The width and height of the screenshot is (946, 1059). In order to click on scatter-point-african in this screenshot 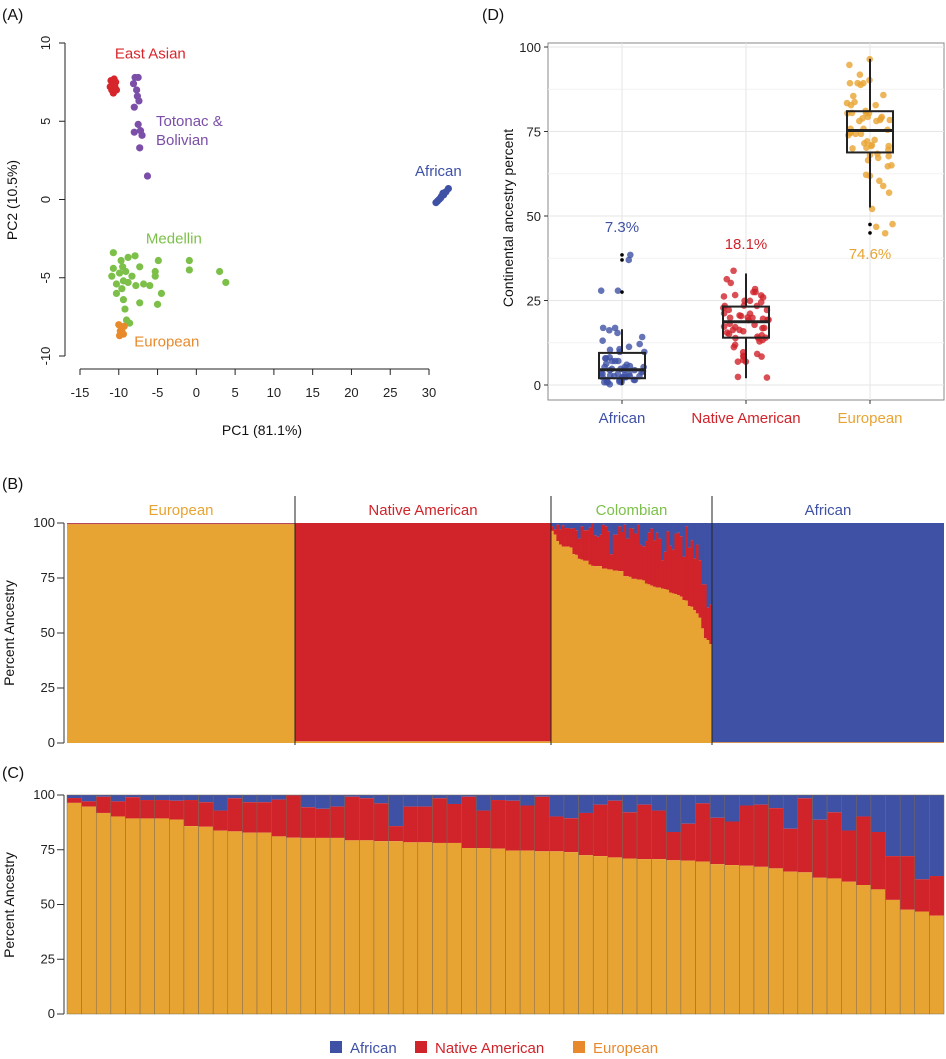, I will do `click(443, 193)`.